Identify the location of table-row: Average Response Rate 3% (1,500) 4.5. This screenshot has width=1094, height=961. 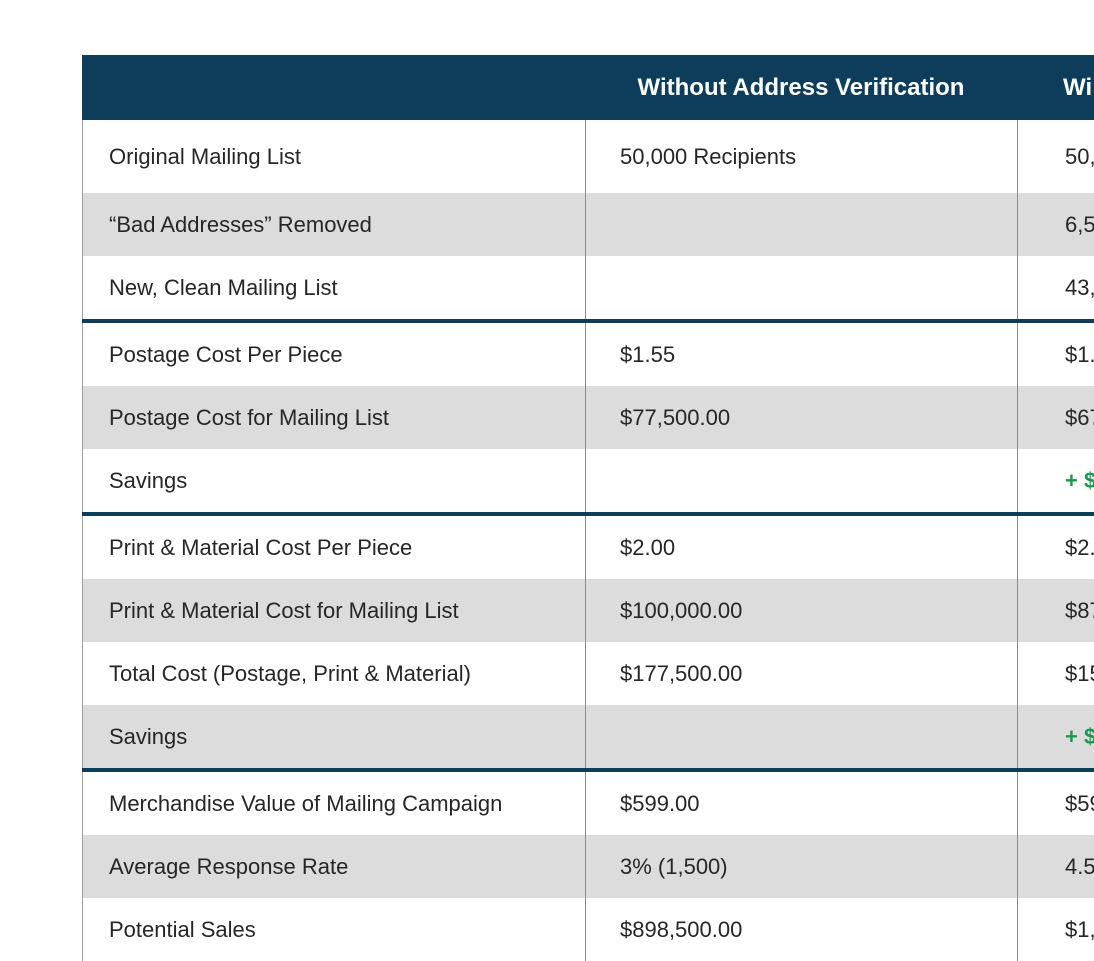
(588, 866).